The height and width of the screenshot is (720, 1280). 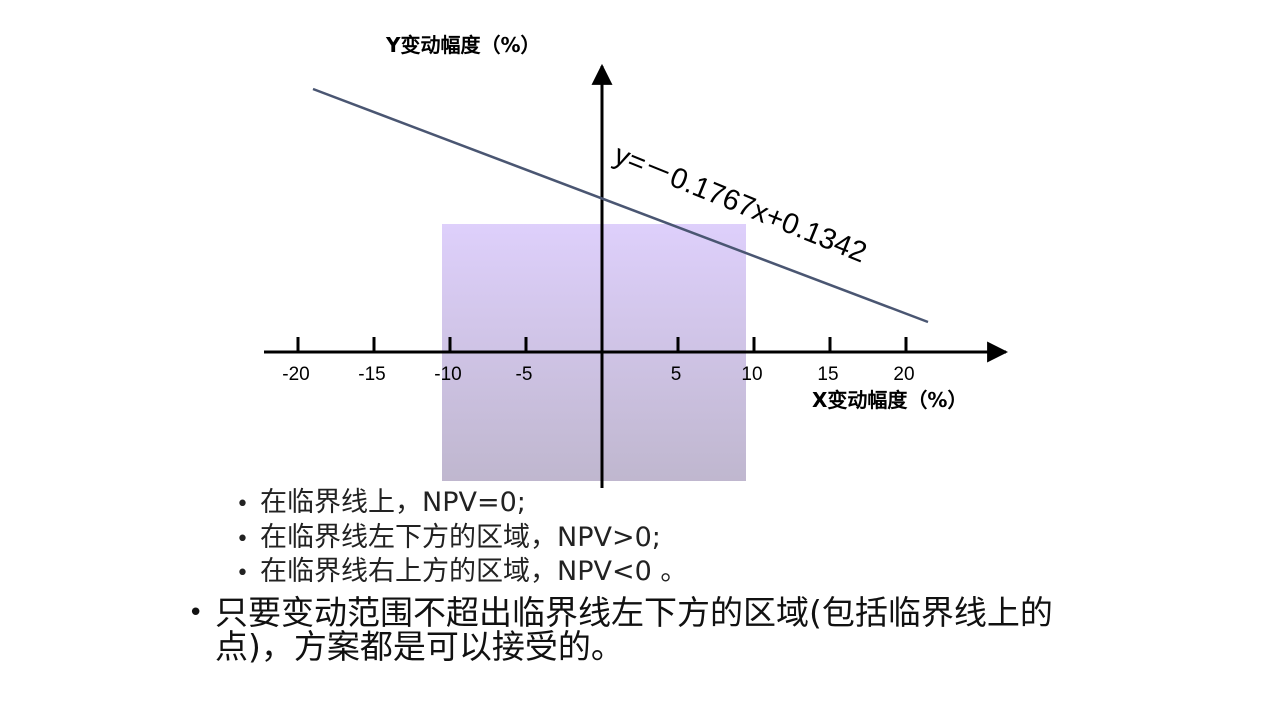 What do you see at coordinates (371, 374) in the screenshot?
I see `x-tick-label: -15` at bounding box center [371, 374].